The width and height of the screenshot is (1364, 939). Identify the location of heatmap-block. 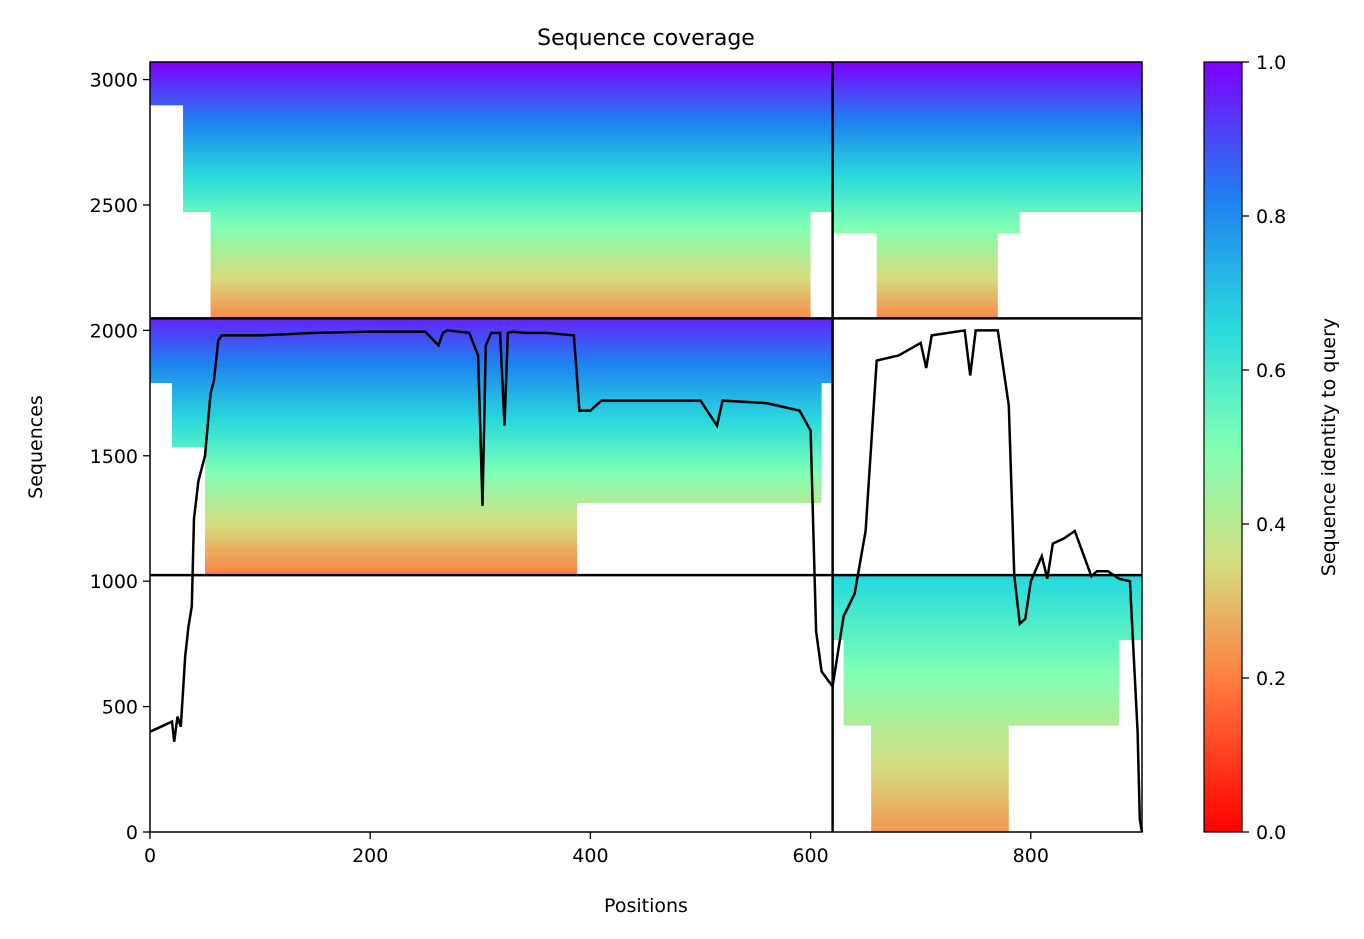
(987, 703).